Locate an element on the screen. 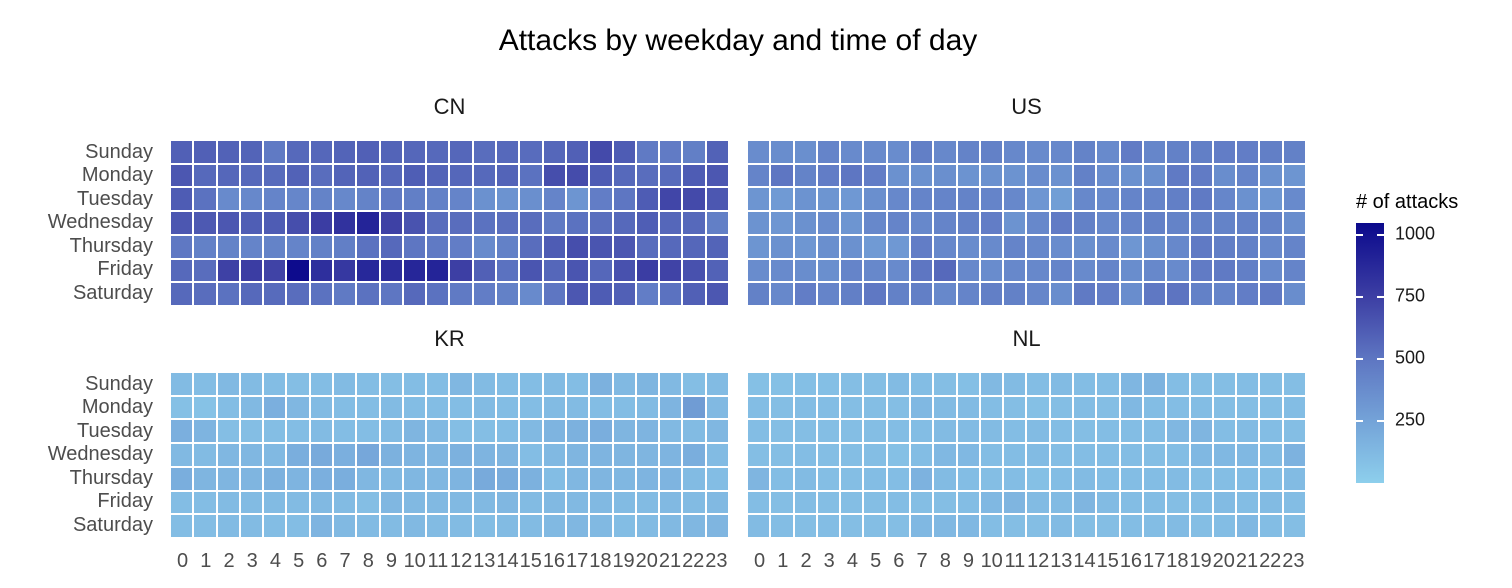 This screenshot has width=1512, height=588. y-axis-label: Sunday is located at coordinates (119, 384).